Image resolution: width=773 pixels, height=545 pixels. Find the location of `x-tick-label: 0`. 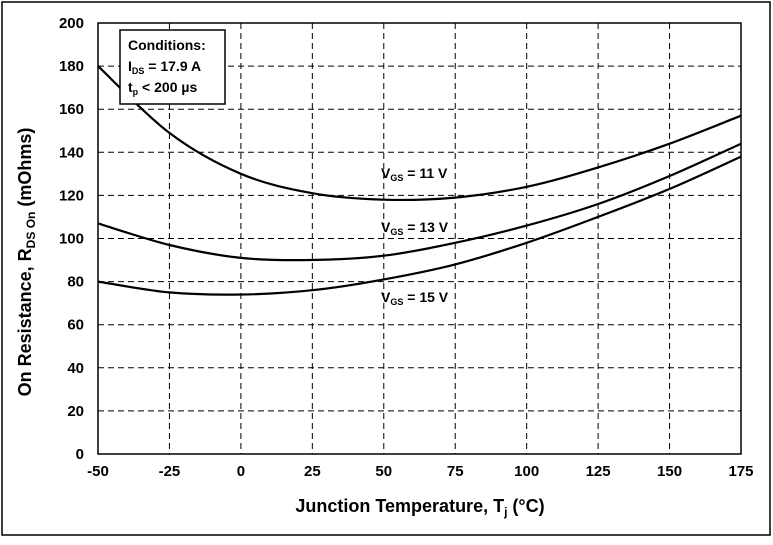

x-tick-label: 0 is located at coordinates (241, 471).